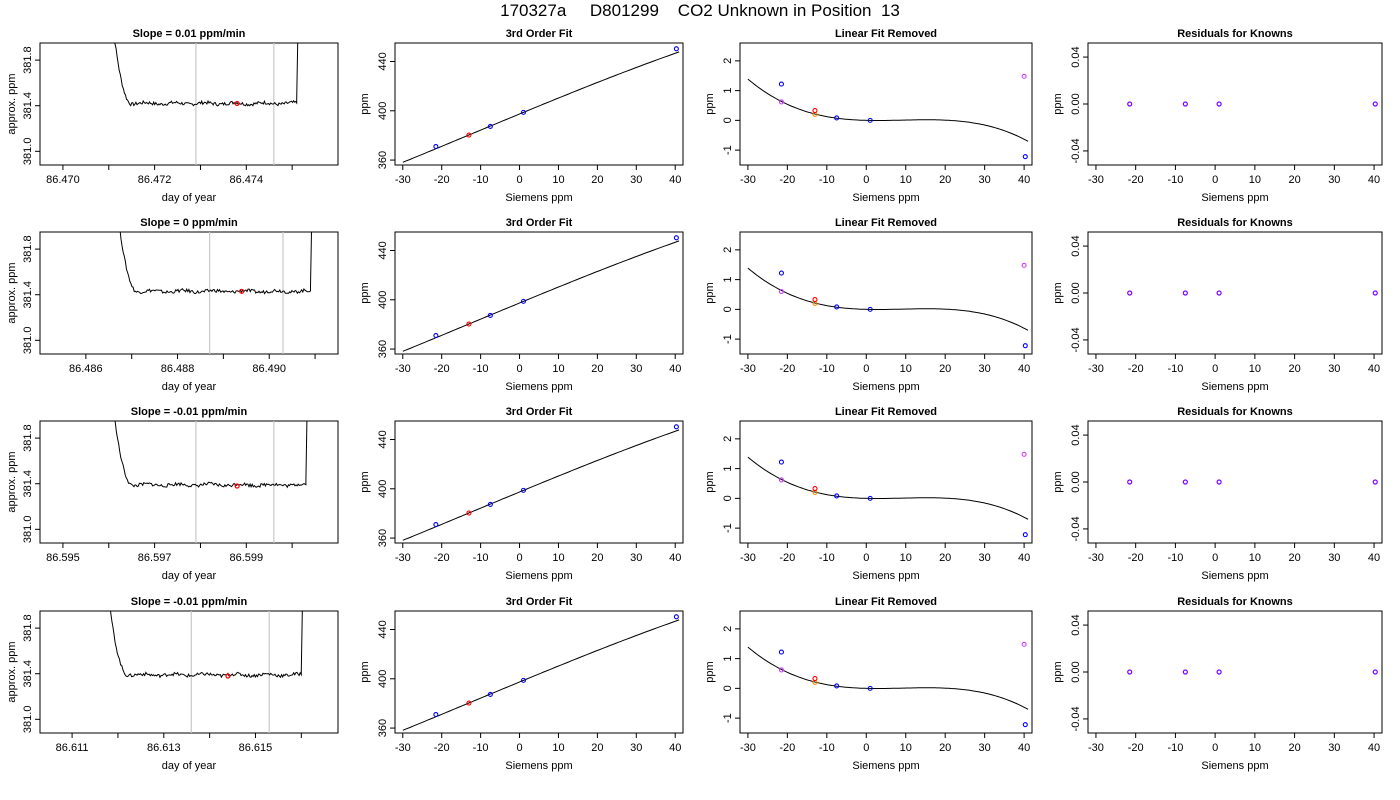 The height and width of the screenshot is (800, 1400). Describe the element at coordinates (1076, 150) in the screenshot. I see `y-tick-label: -0.04` at that location.